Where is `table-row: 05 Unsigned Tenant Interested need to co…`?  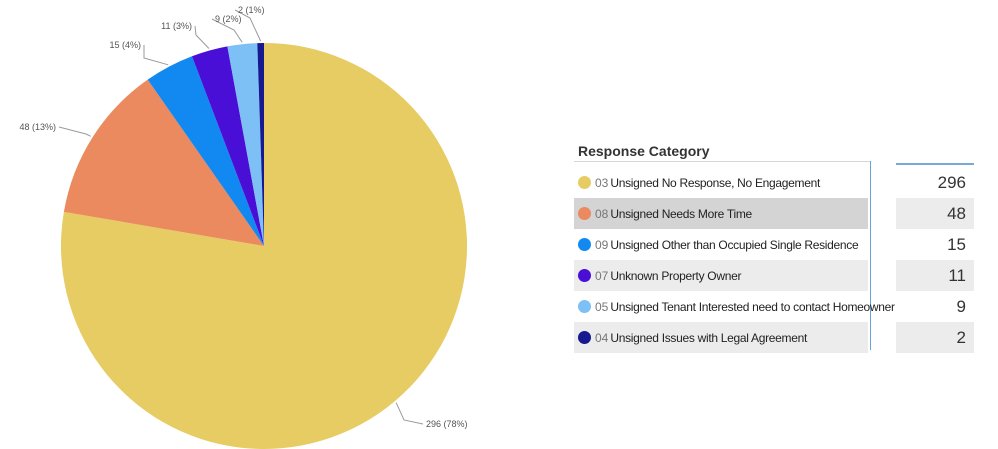 table-row: 05 Unsigned Tenant Interested need to co… is located at coordinates (774, 306).